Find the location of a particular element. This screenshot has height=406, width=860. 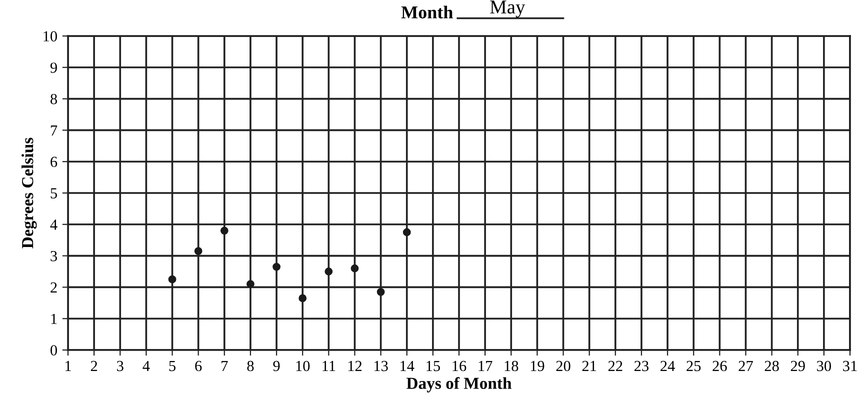

x-tick-label: 4 is located at coordinates (146, 366).